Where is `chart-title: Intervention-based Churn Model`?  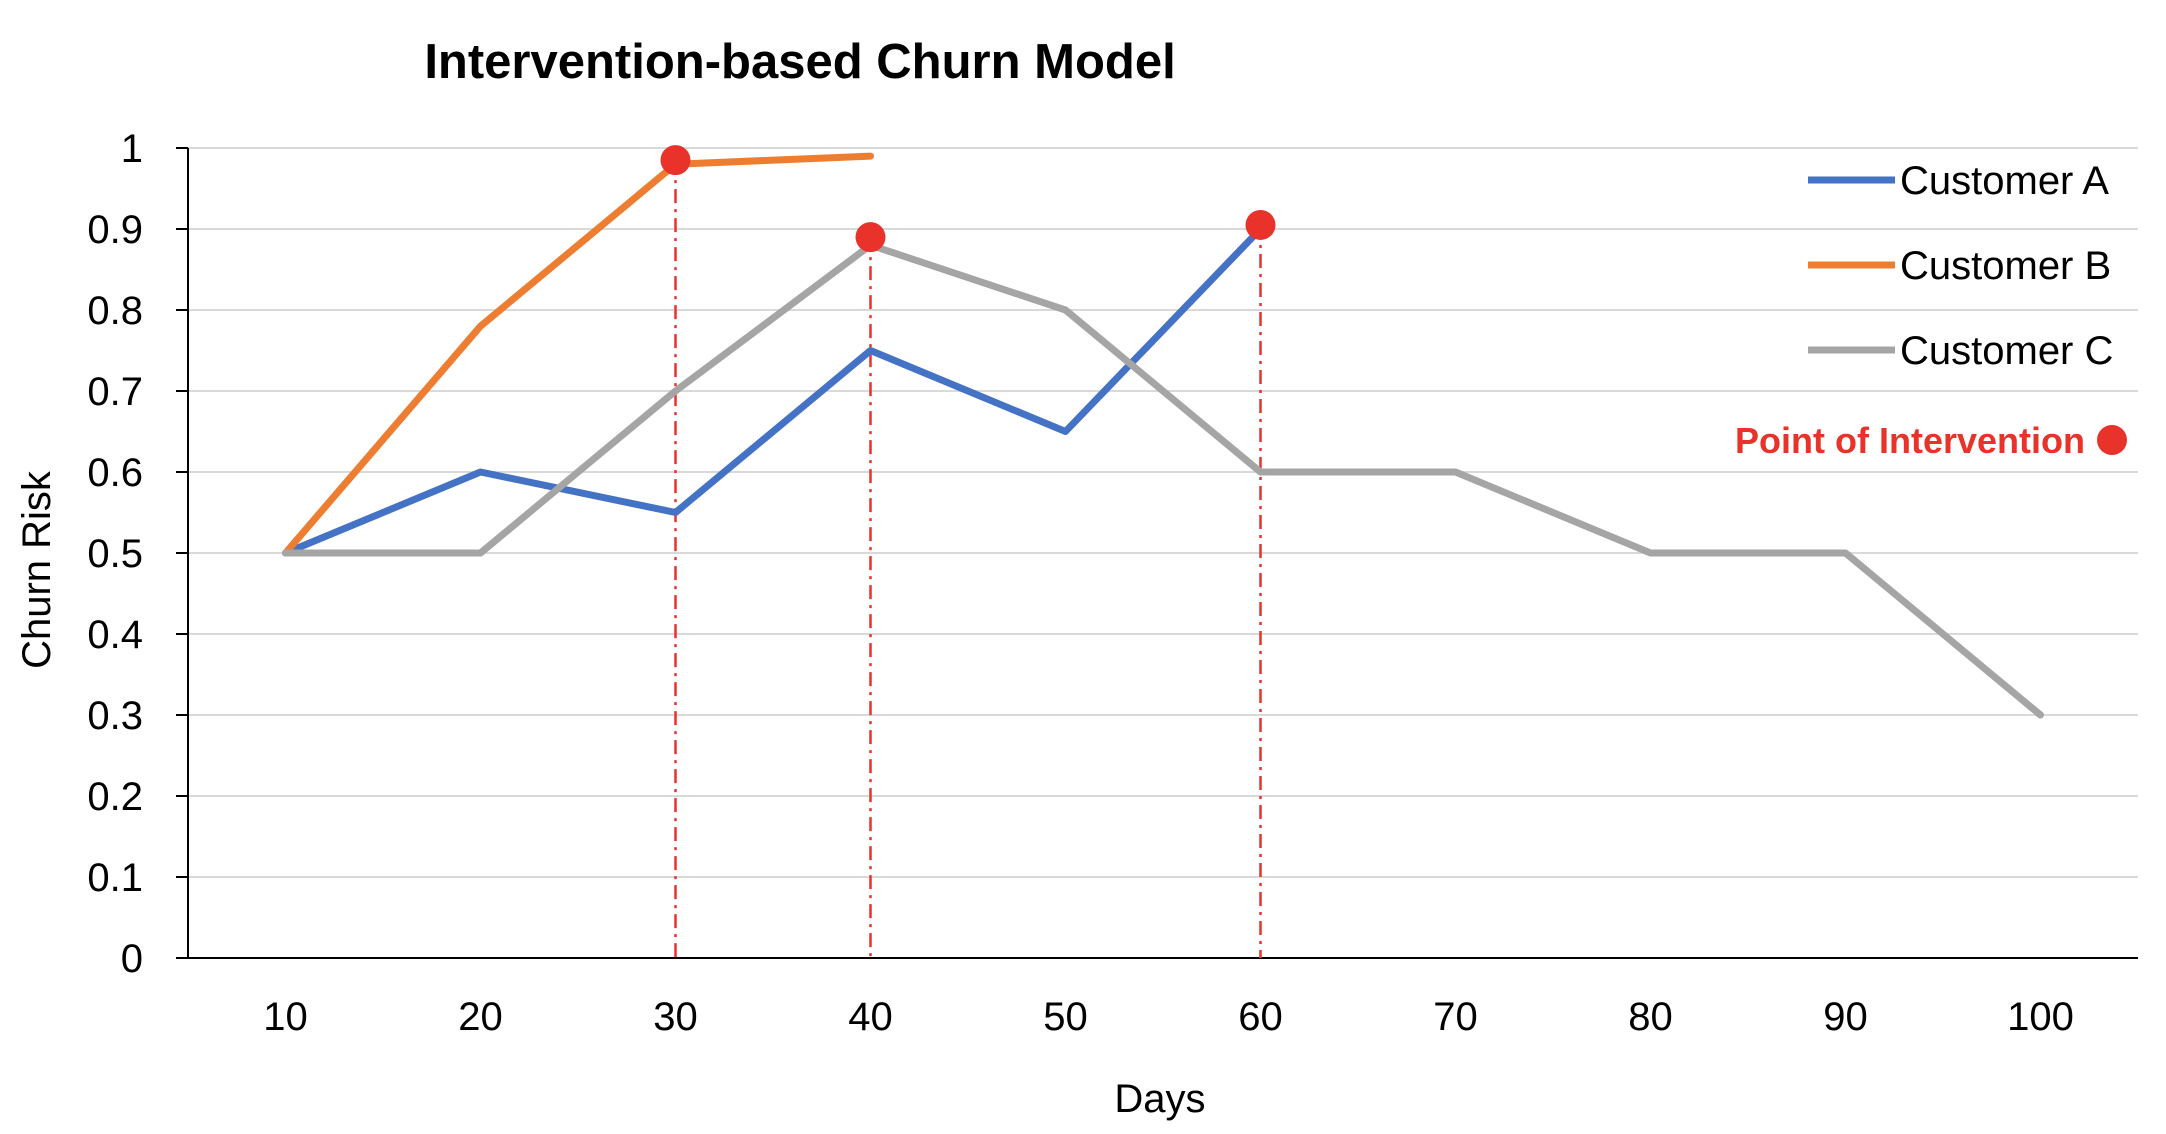
chart-title: Intervention-based Churn Model is located at coordinates (799, 62).